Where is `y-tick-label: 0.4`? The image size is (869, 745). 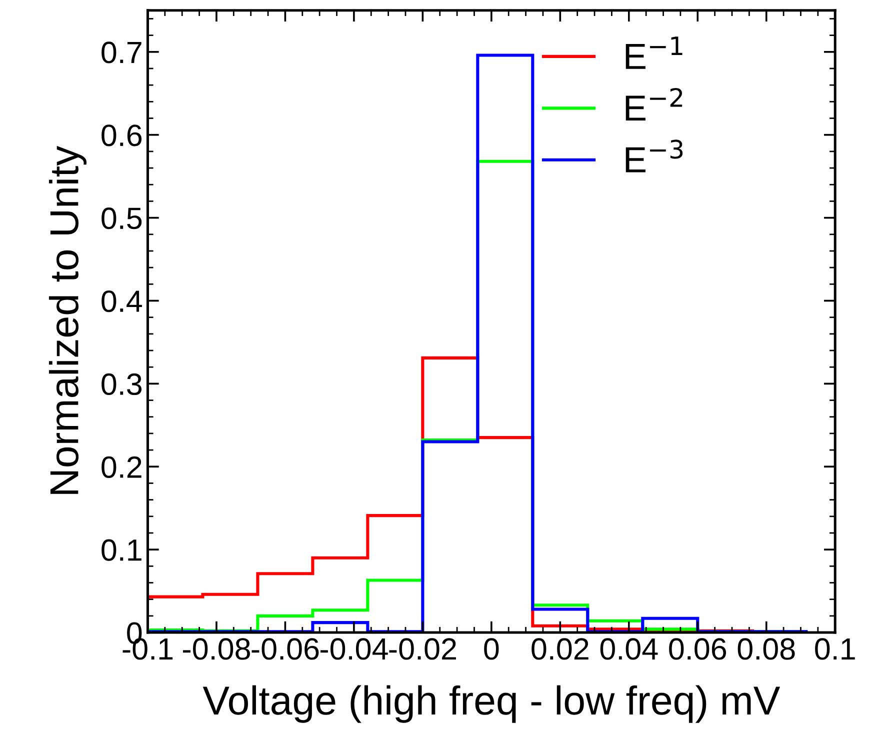
y-tick-label: 0.4 is located at coordinates (122, 301).